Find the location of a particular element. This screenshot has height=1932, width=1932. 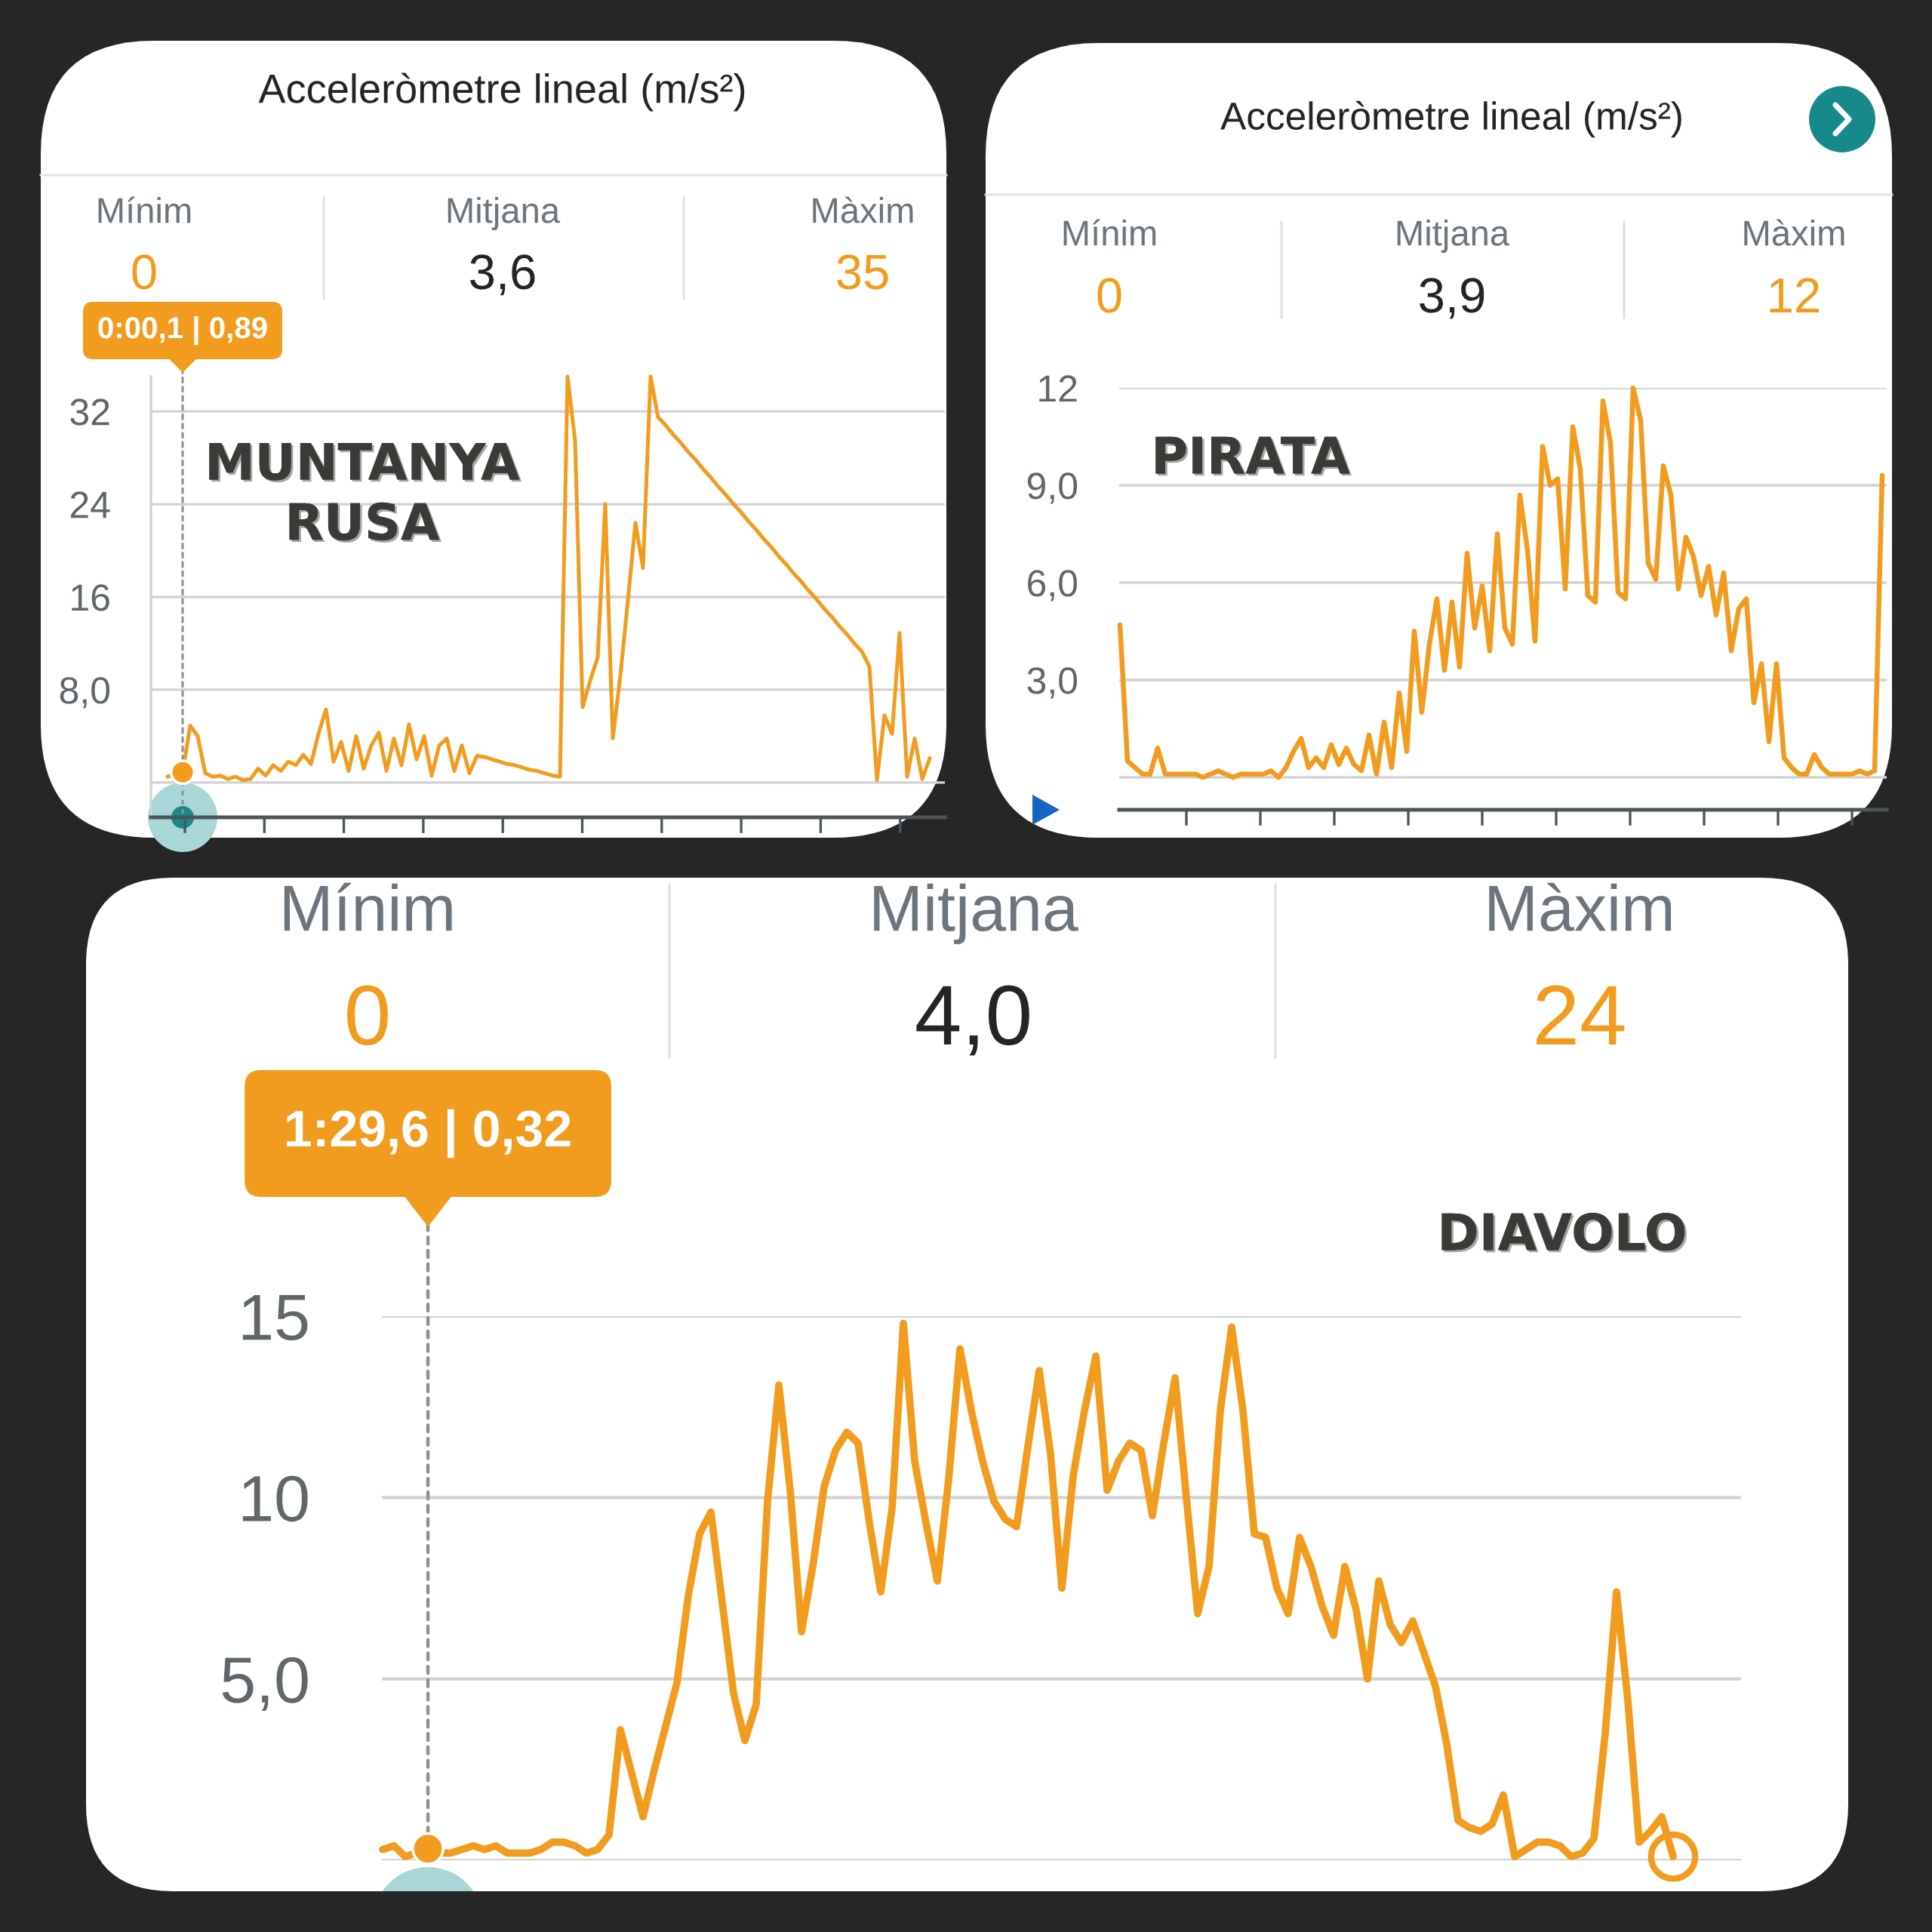

y-tick-label: 16 is located at coordinates (90, 597).